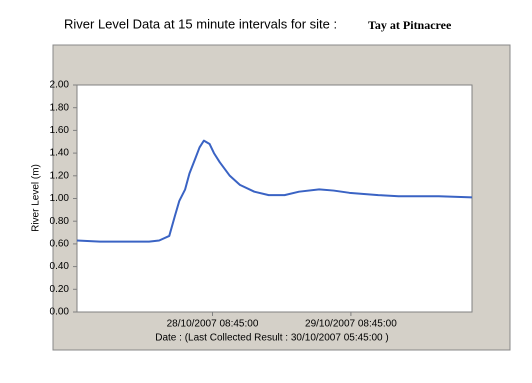 The width and height of the screenshot is (532, 383). I want to click on y-tick-label: 1.20, so click(60, 175).